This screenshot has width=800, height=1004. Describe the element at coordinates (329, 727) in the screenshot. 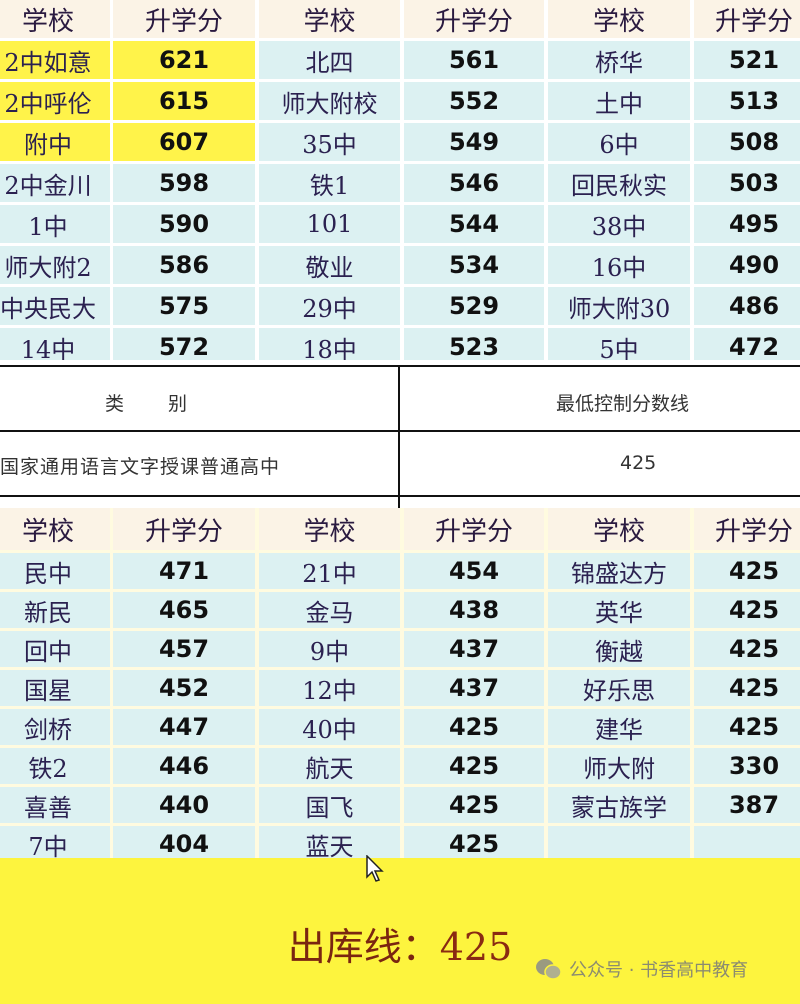

I see `school-cell: 40中` at that location.